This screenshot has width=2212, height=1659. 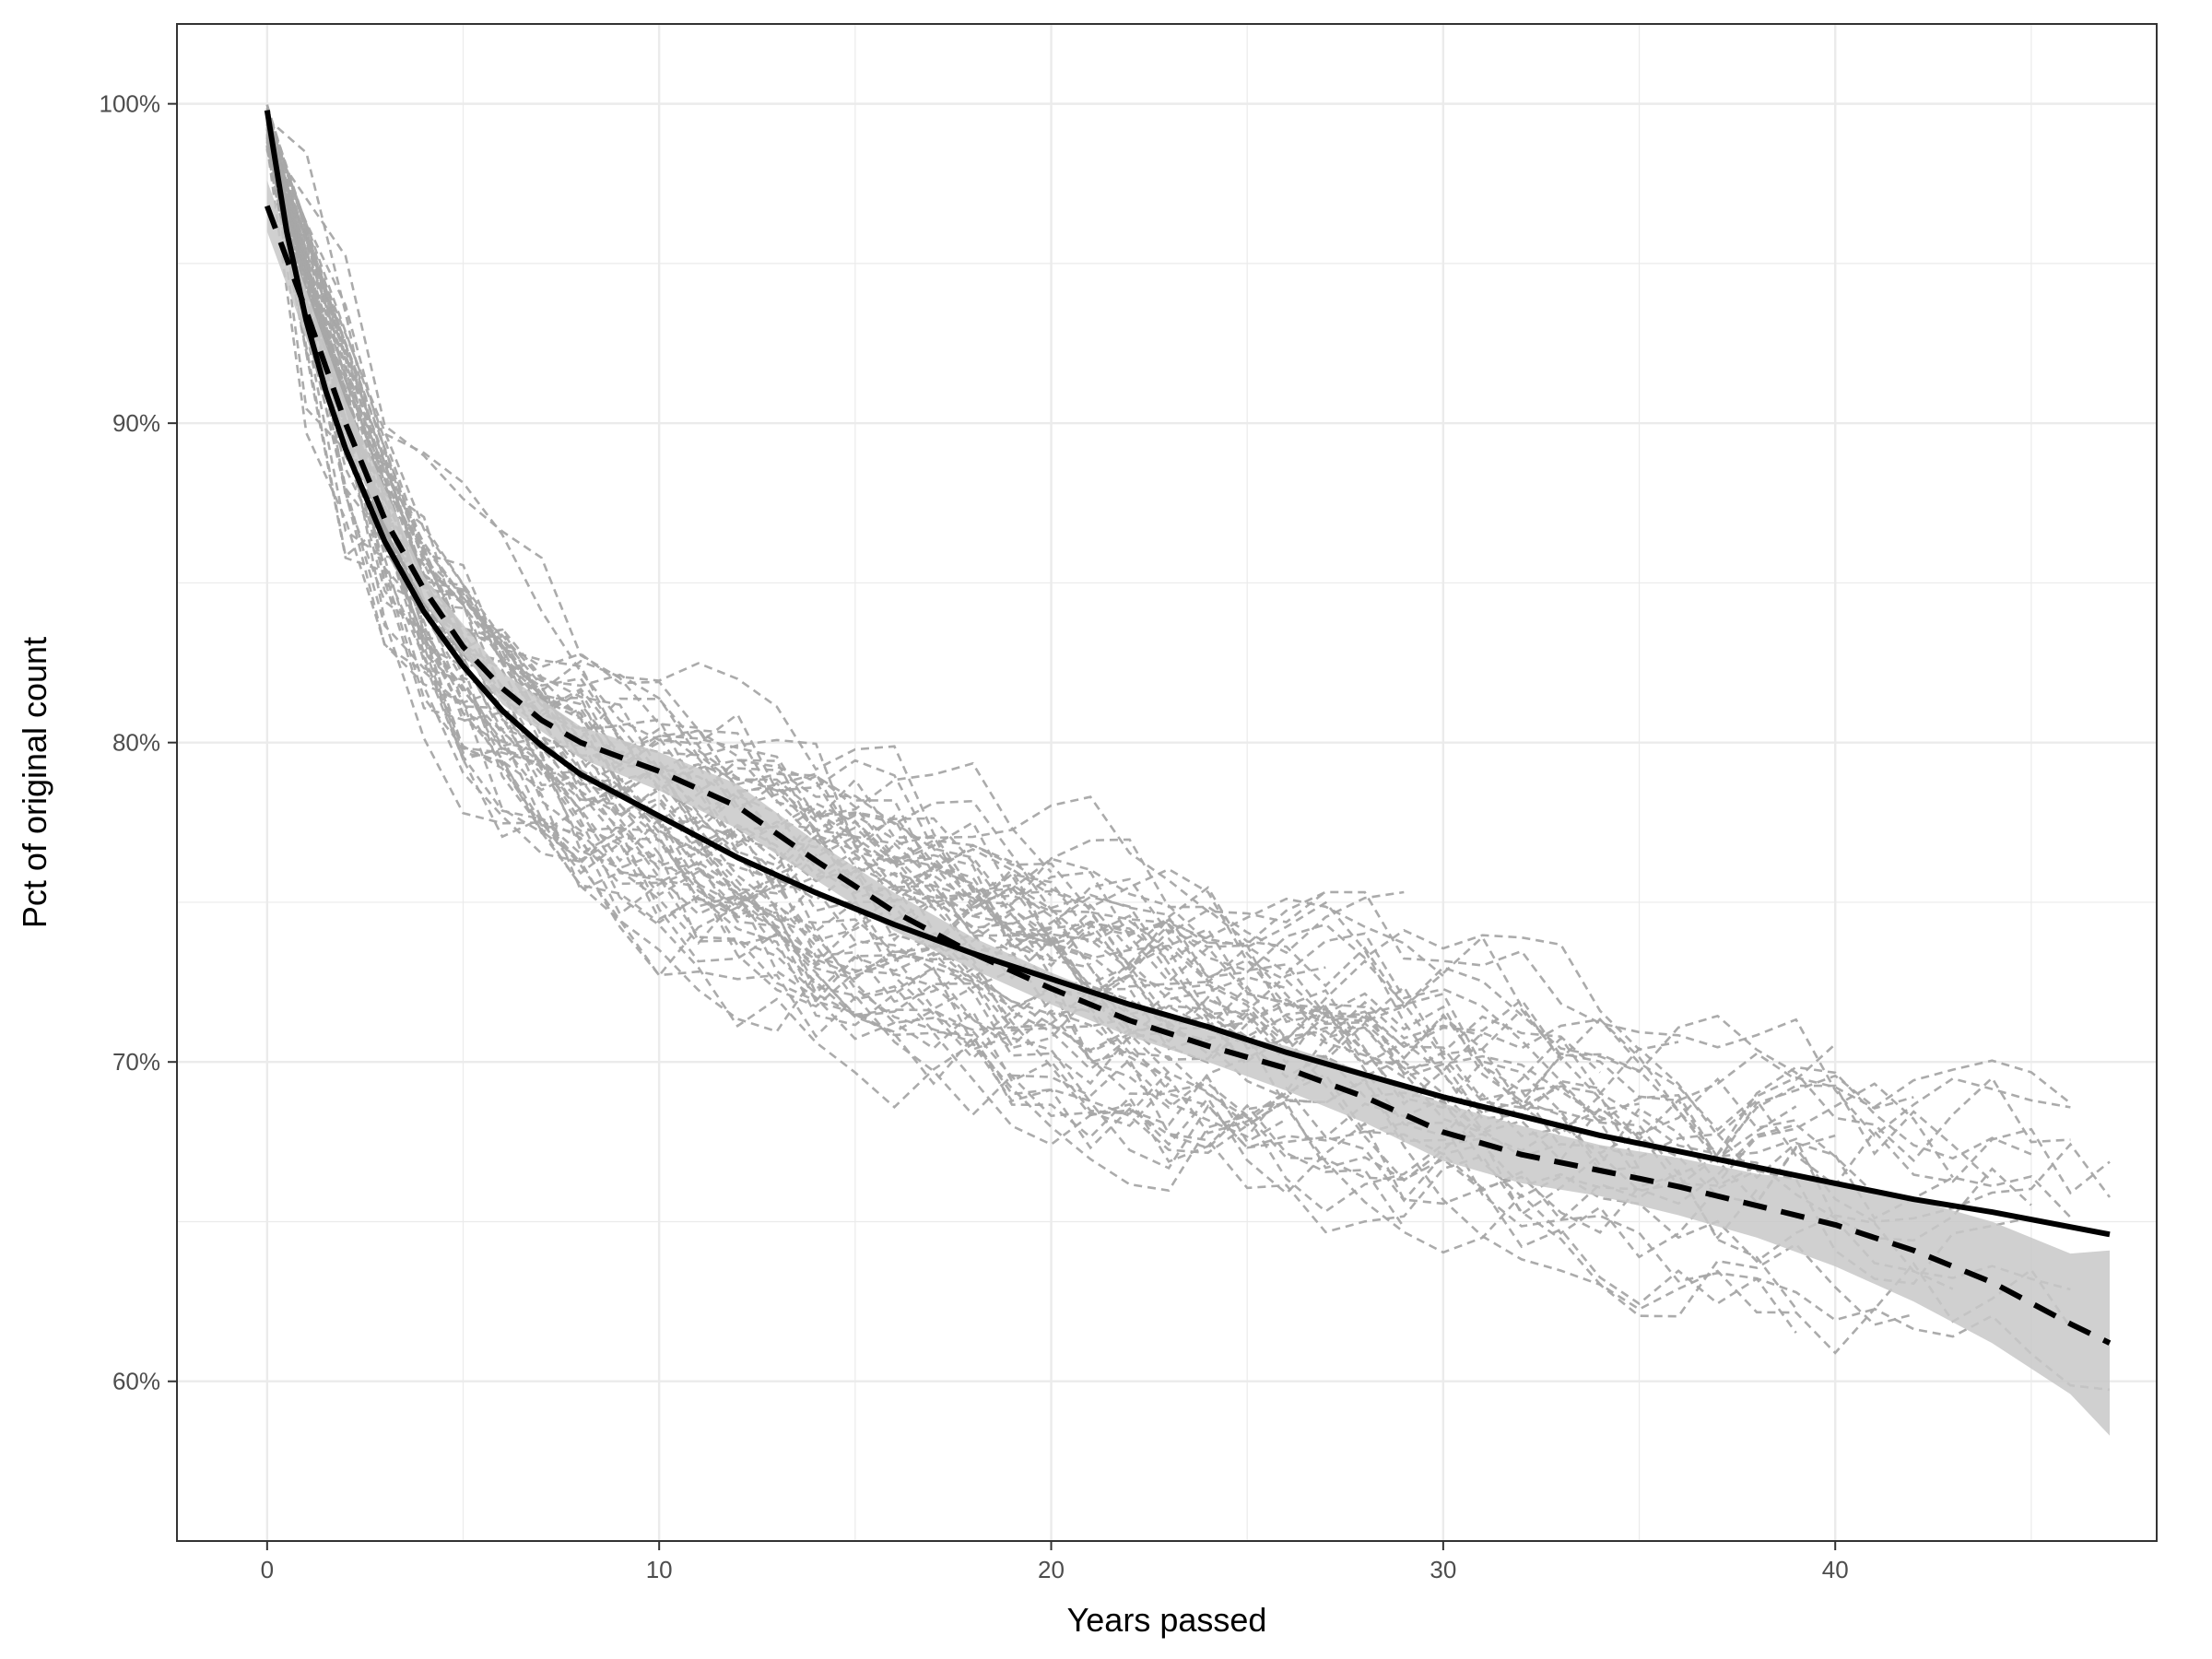 What do you see at coordinates (1051, 1569) in the screenshot?
I see `x-tick-label: 20` at bounding box center [1051, 1569].